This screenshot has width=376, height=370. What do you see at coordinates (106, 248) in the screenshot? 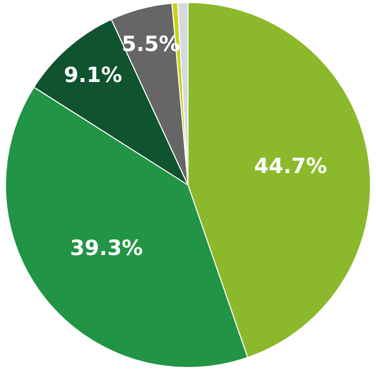
I see `data-label: 39.3%` at bounding box center [106, 248].